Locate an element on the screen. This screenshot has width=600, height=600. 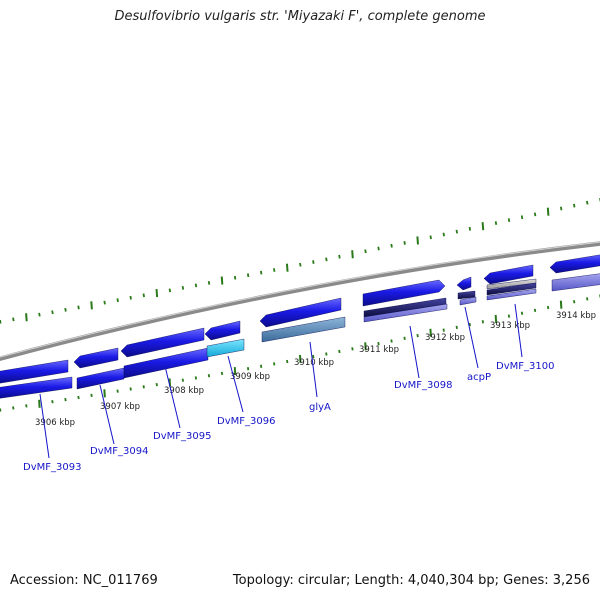
kbp-label: 3908 kbp is located at coordinates (184, 391).